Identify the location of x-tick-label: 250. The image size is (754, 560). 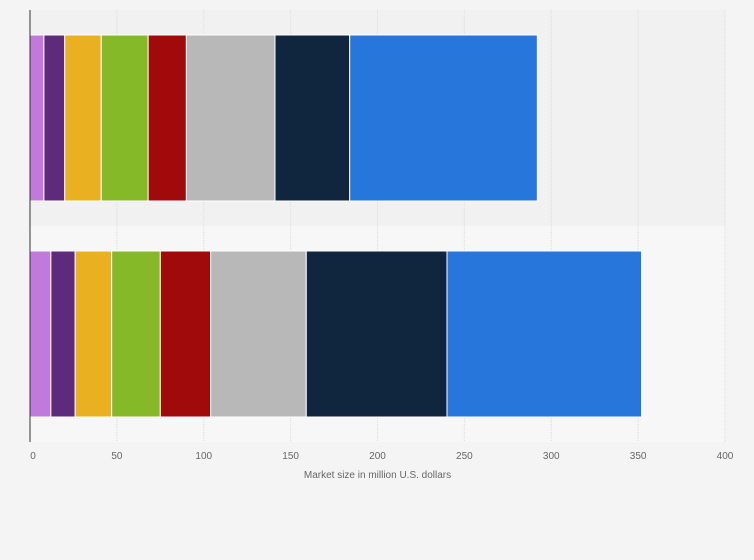
(464, 456).